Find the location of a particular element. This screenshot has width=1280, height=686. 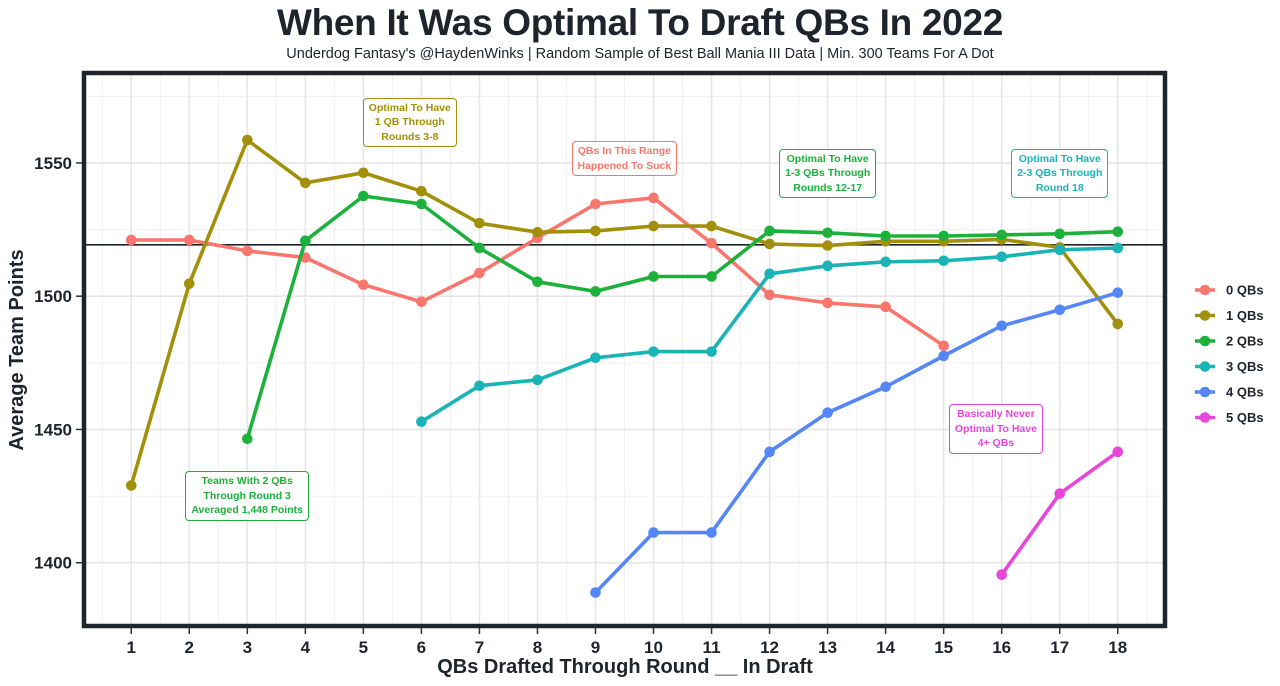

x-axis: 1 2 3 4 5 6 7 8 9 10 11 12 13 14 15 16 17 18 is located at coordinates (627, 642).